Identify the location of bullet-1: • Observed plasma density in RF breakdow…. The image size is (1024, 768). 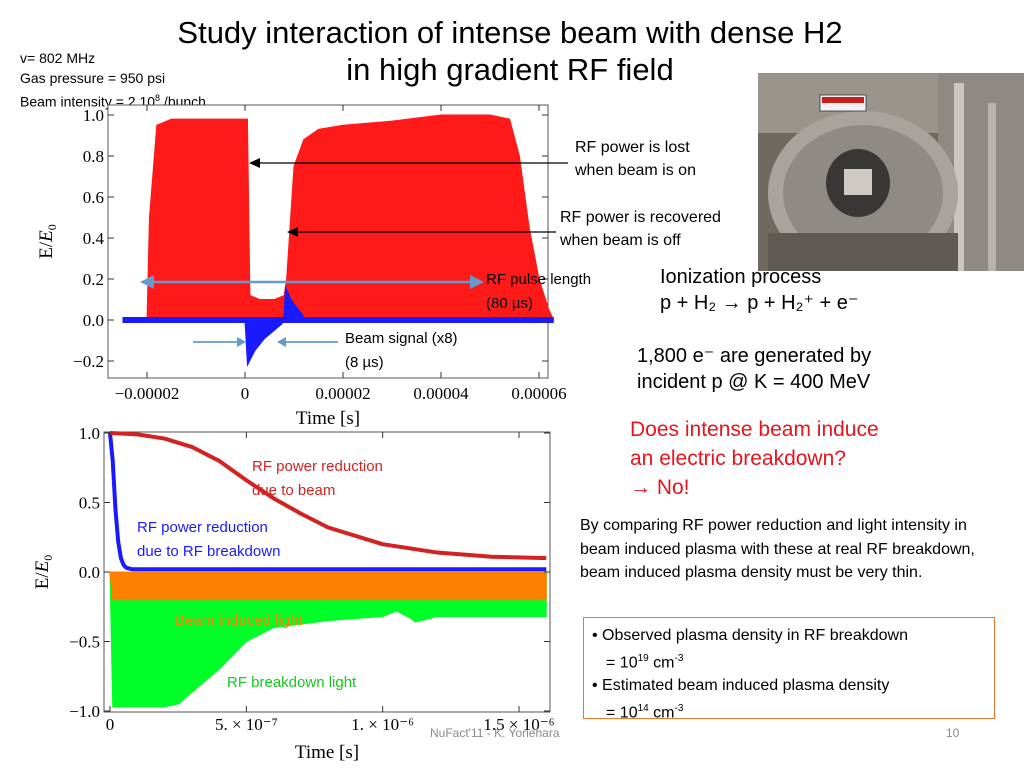
(750, 635).